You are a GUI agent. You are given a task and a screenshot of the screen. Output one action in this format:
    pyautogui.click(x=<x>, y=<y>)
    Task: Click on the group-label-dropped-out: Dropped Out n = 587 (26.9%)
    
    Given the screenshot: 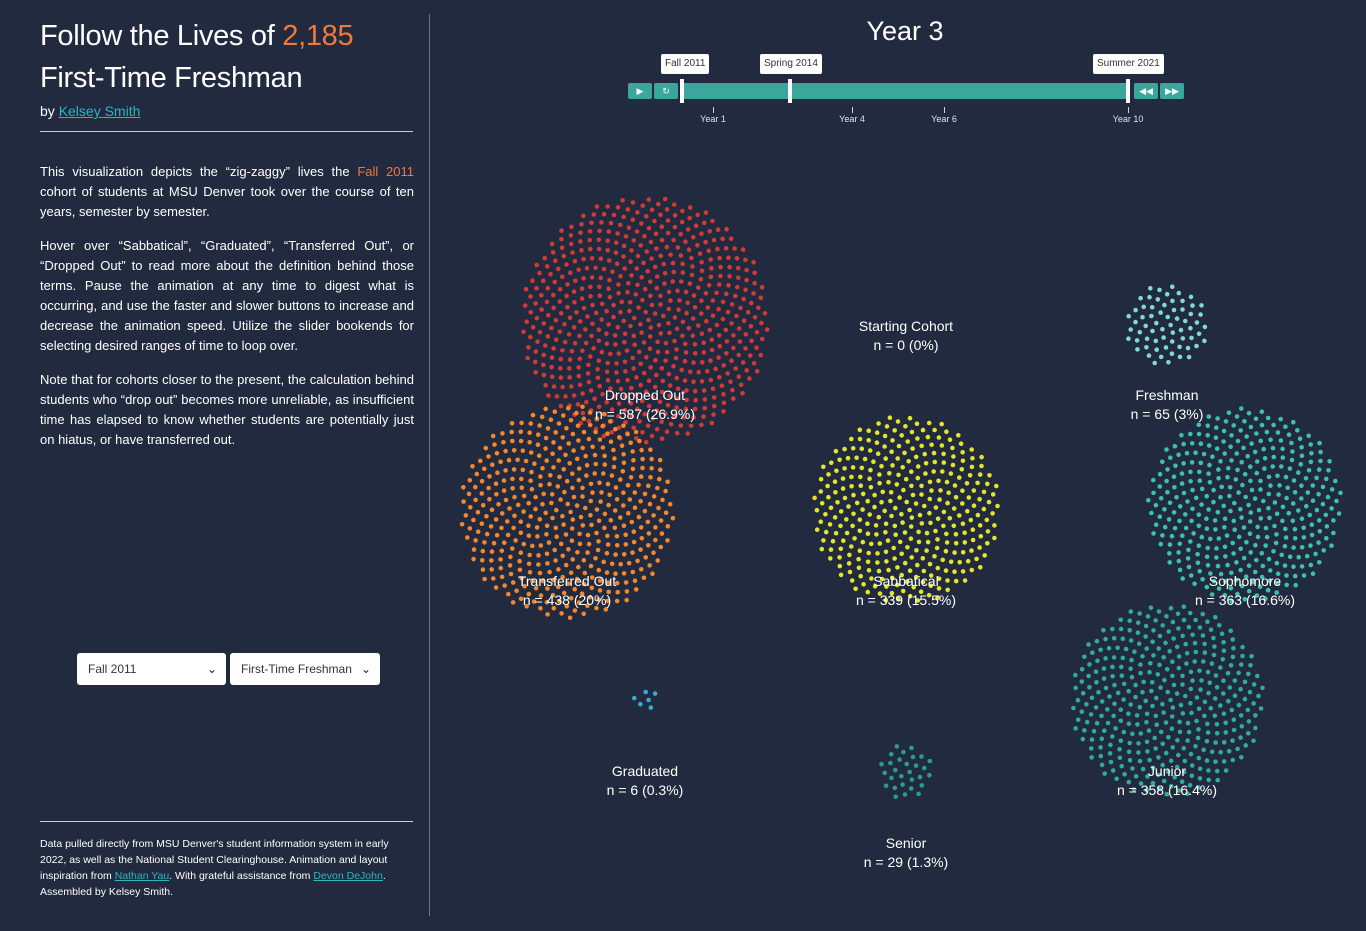 What is the action you would take?
    pyautogui.click(x=645, y=405)
    